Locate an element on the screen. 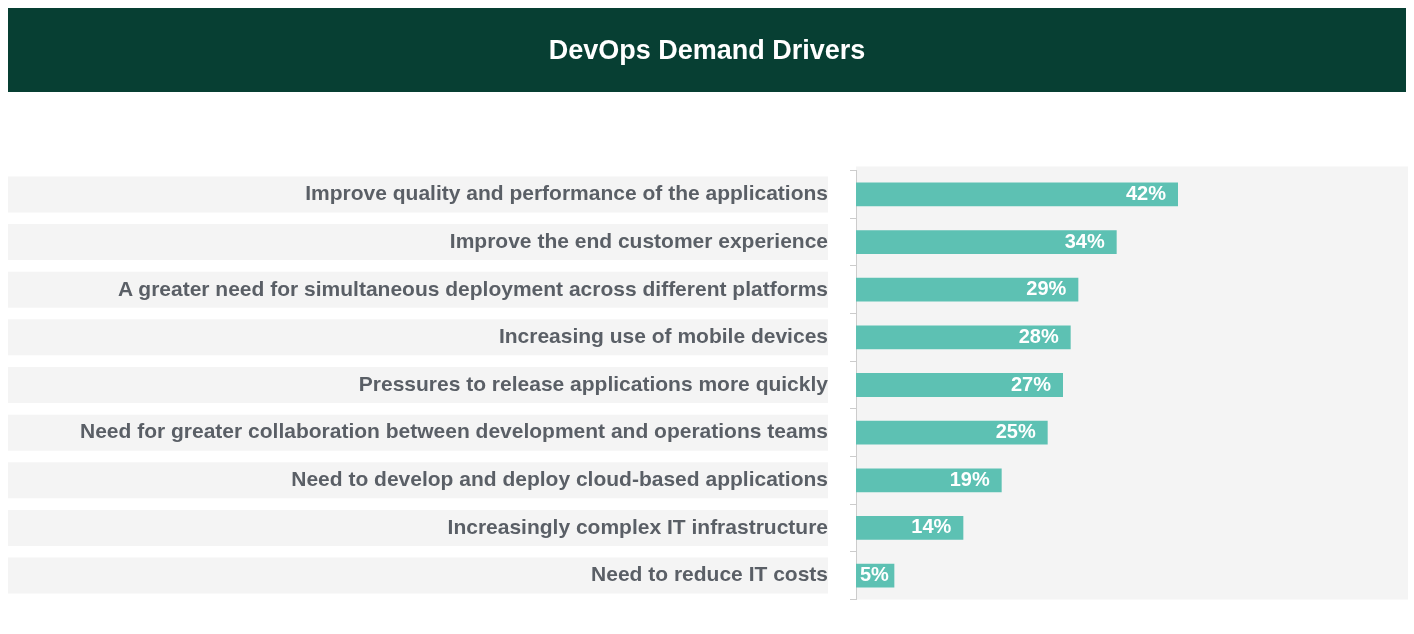 The height and width of the screenshot is (634, 1414). y-tick-label: Pressures to release applications more quickly is located at coordinates (593, 383).